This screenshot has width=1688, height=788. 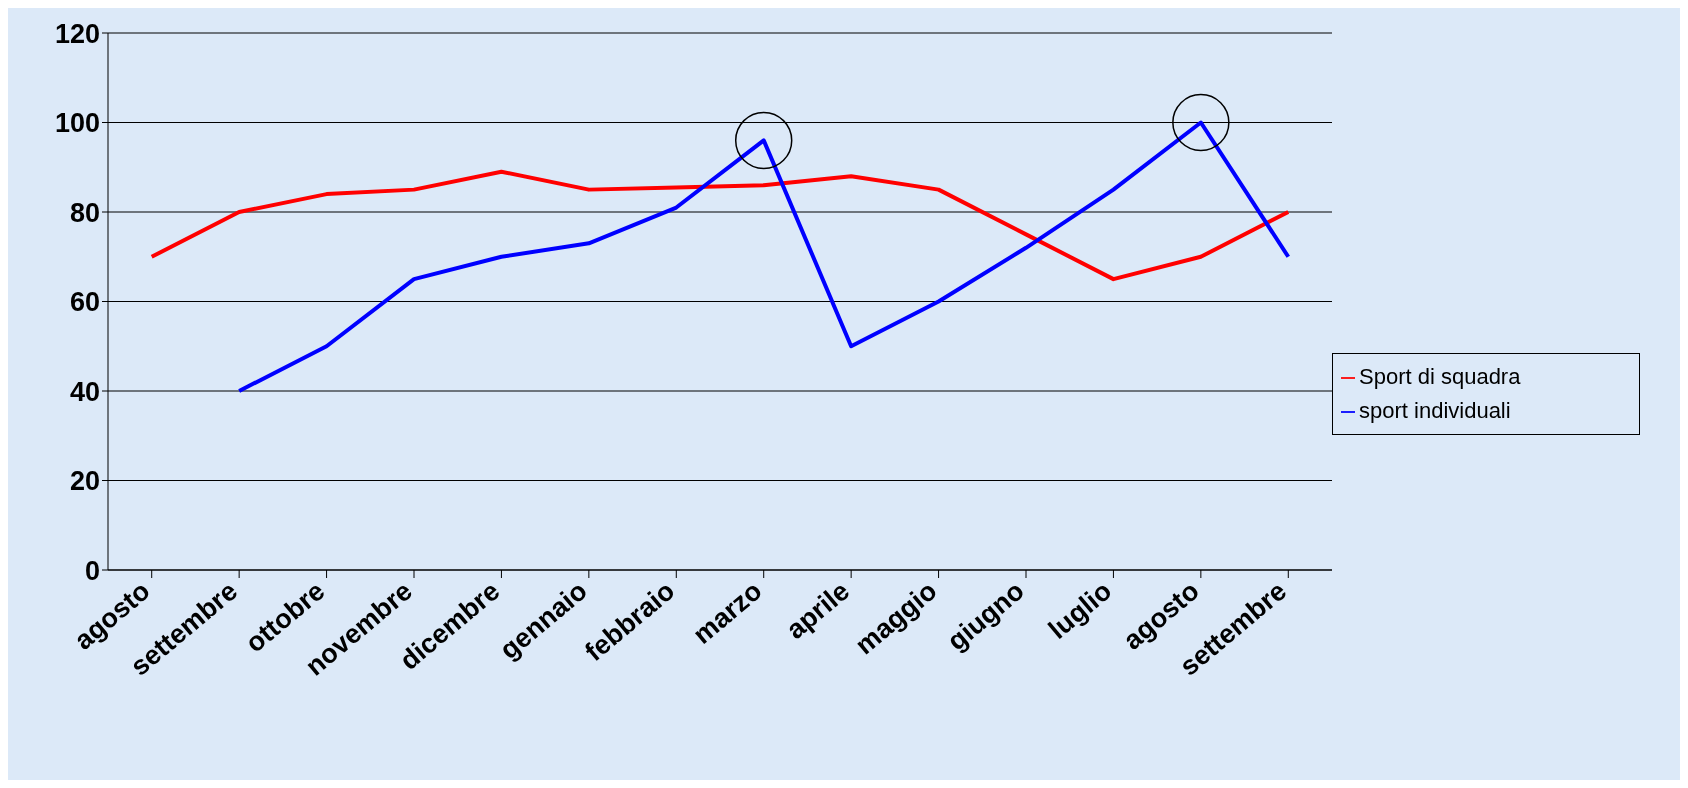 What do you see at coordinates (84, 212) in the screenshot?
I see `y-tick-label: 80` at bounding box center [84, 212].